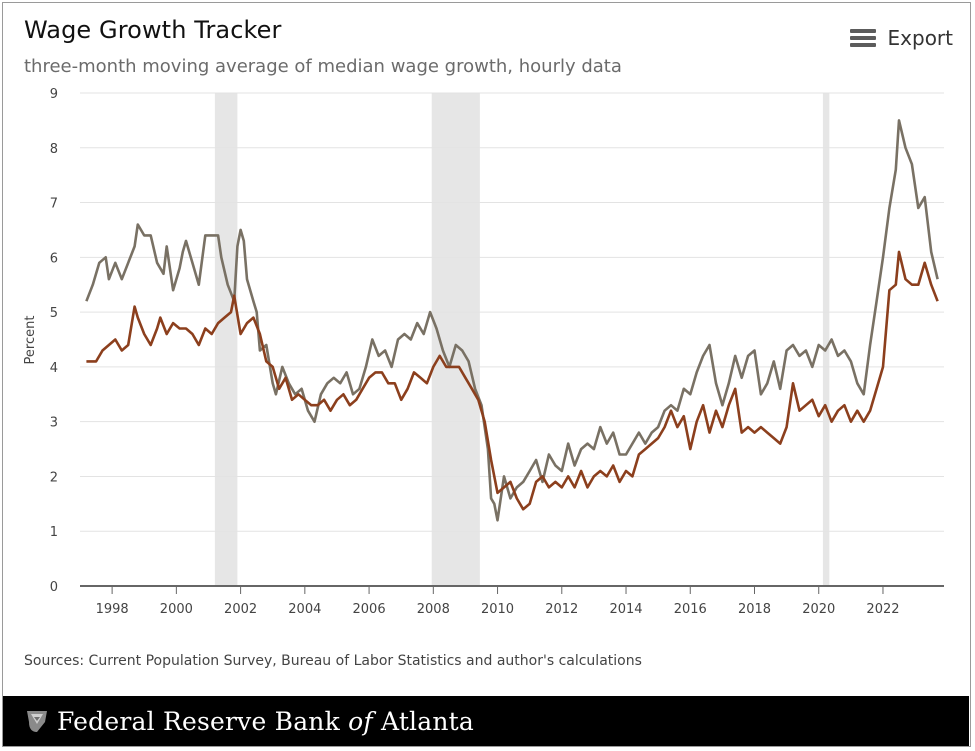 This screenshot has height=751, width=975. I want to click on y-tick-label-0: 0, so click(54, 587).